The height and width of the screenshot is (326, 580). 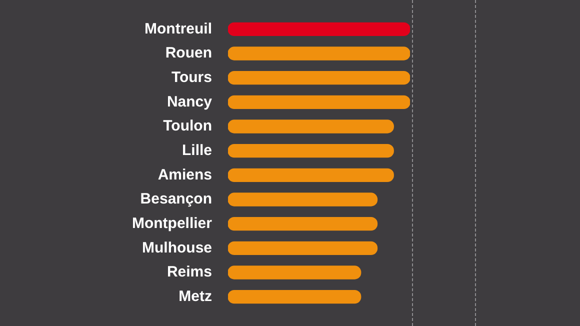 What do you see at coordinates (172, 223) in the screenshot?
I see `y-tick-label: Montpellier` at bounding box center [172, 223].